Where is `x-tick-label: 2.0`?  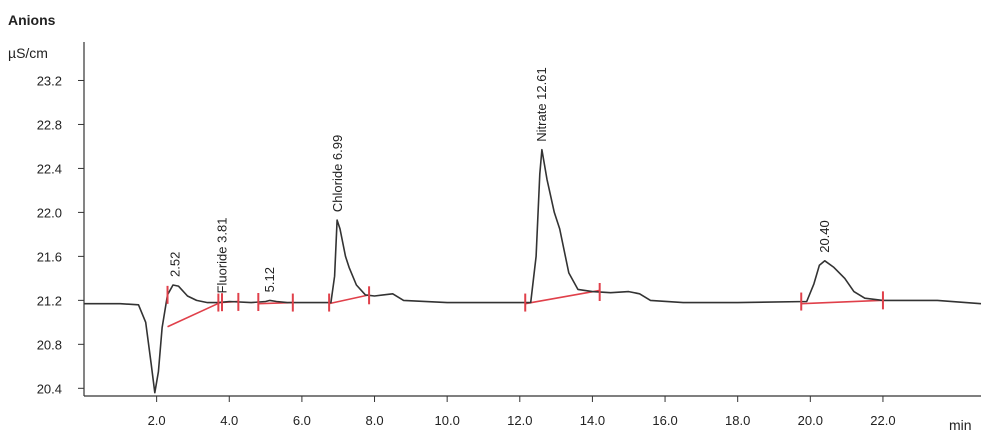
x-tick-label: 2.0 is located at coordinates (157, 420).